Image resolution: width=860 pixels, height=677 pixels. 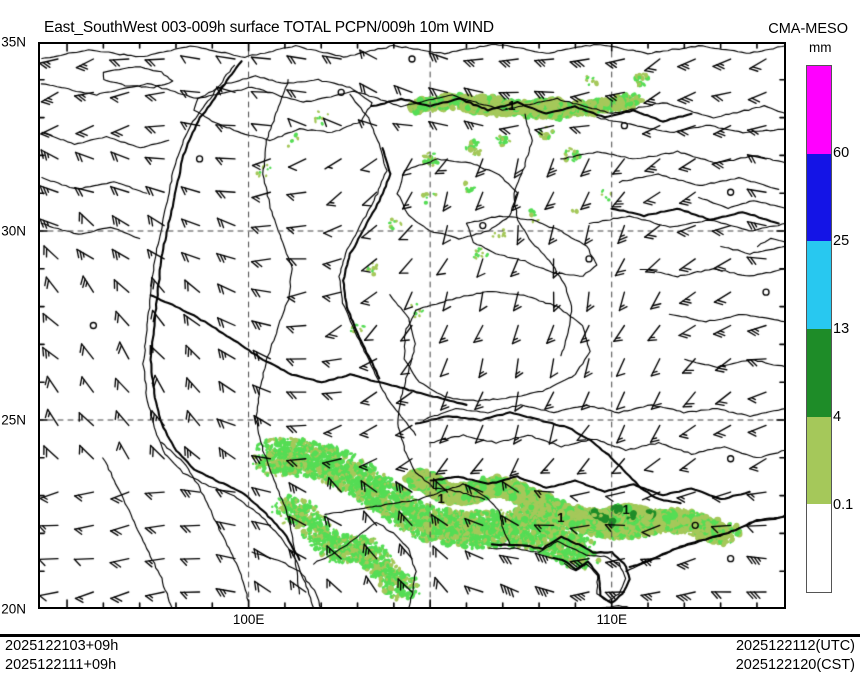 I want to click on footer-left-line2: 2025122111+09h, so click(x=61, y=665).